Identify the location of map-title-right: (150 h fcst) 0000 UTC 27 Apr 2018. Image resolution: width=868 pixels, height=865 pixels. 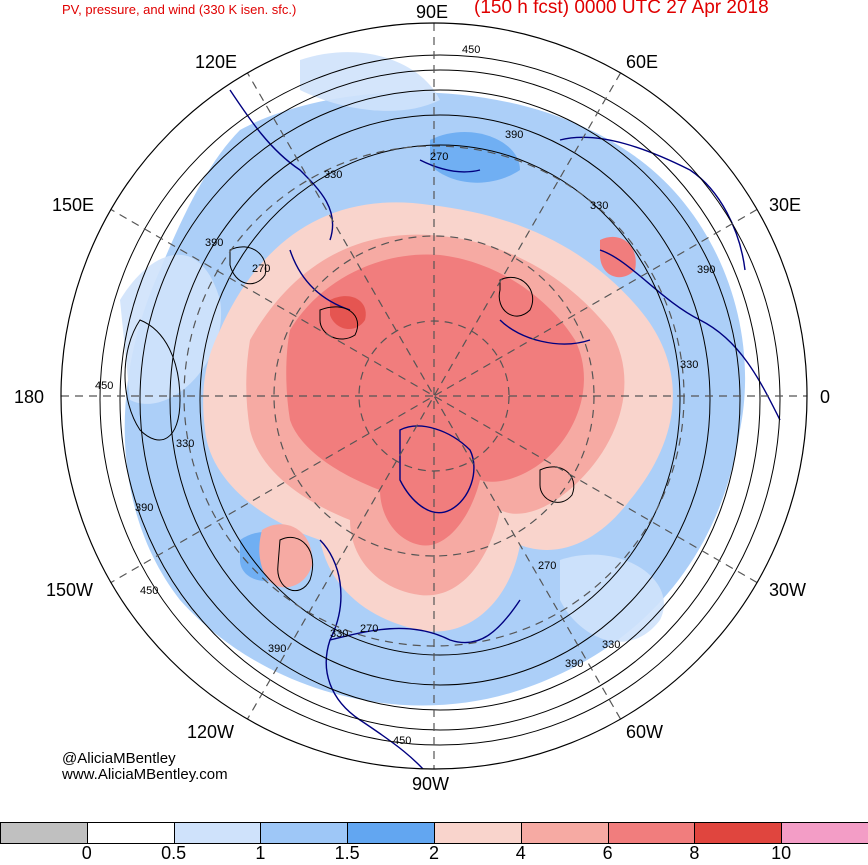
(621, 9).